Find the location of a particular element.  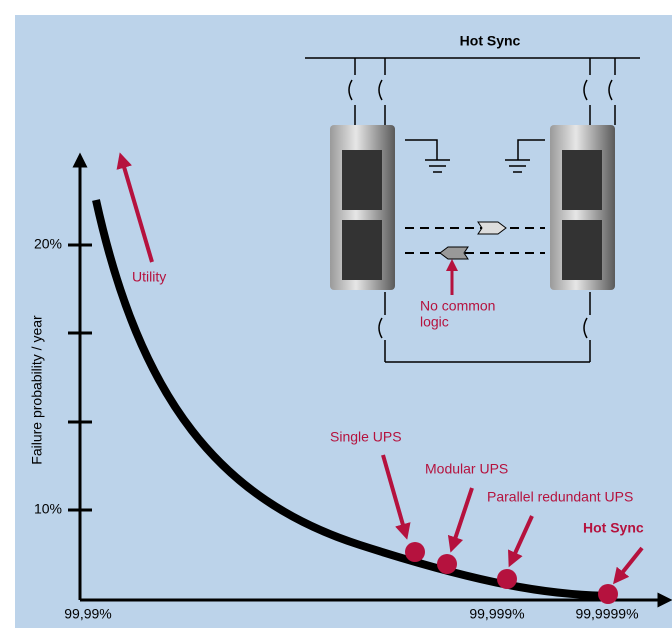

points is located at coordinates (511, 573).